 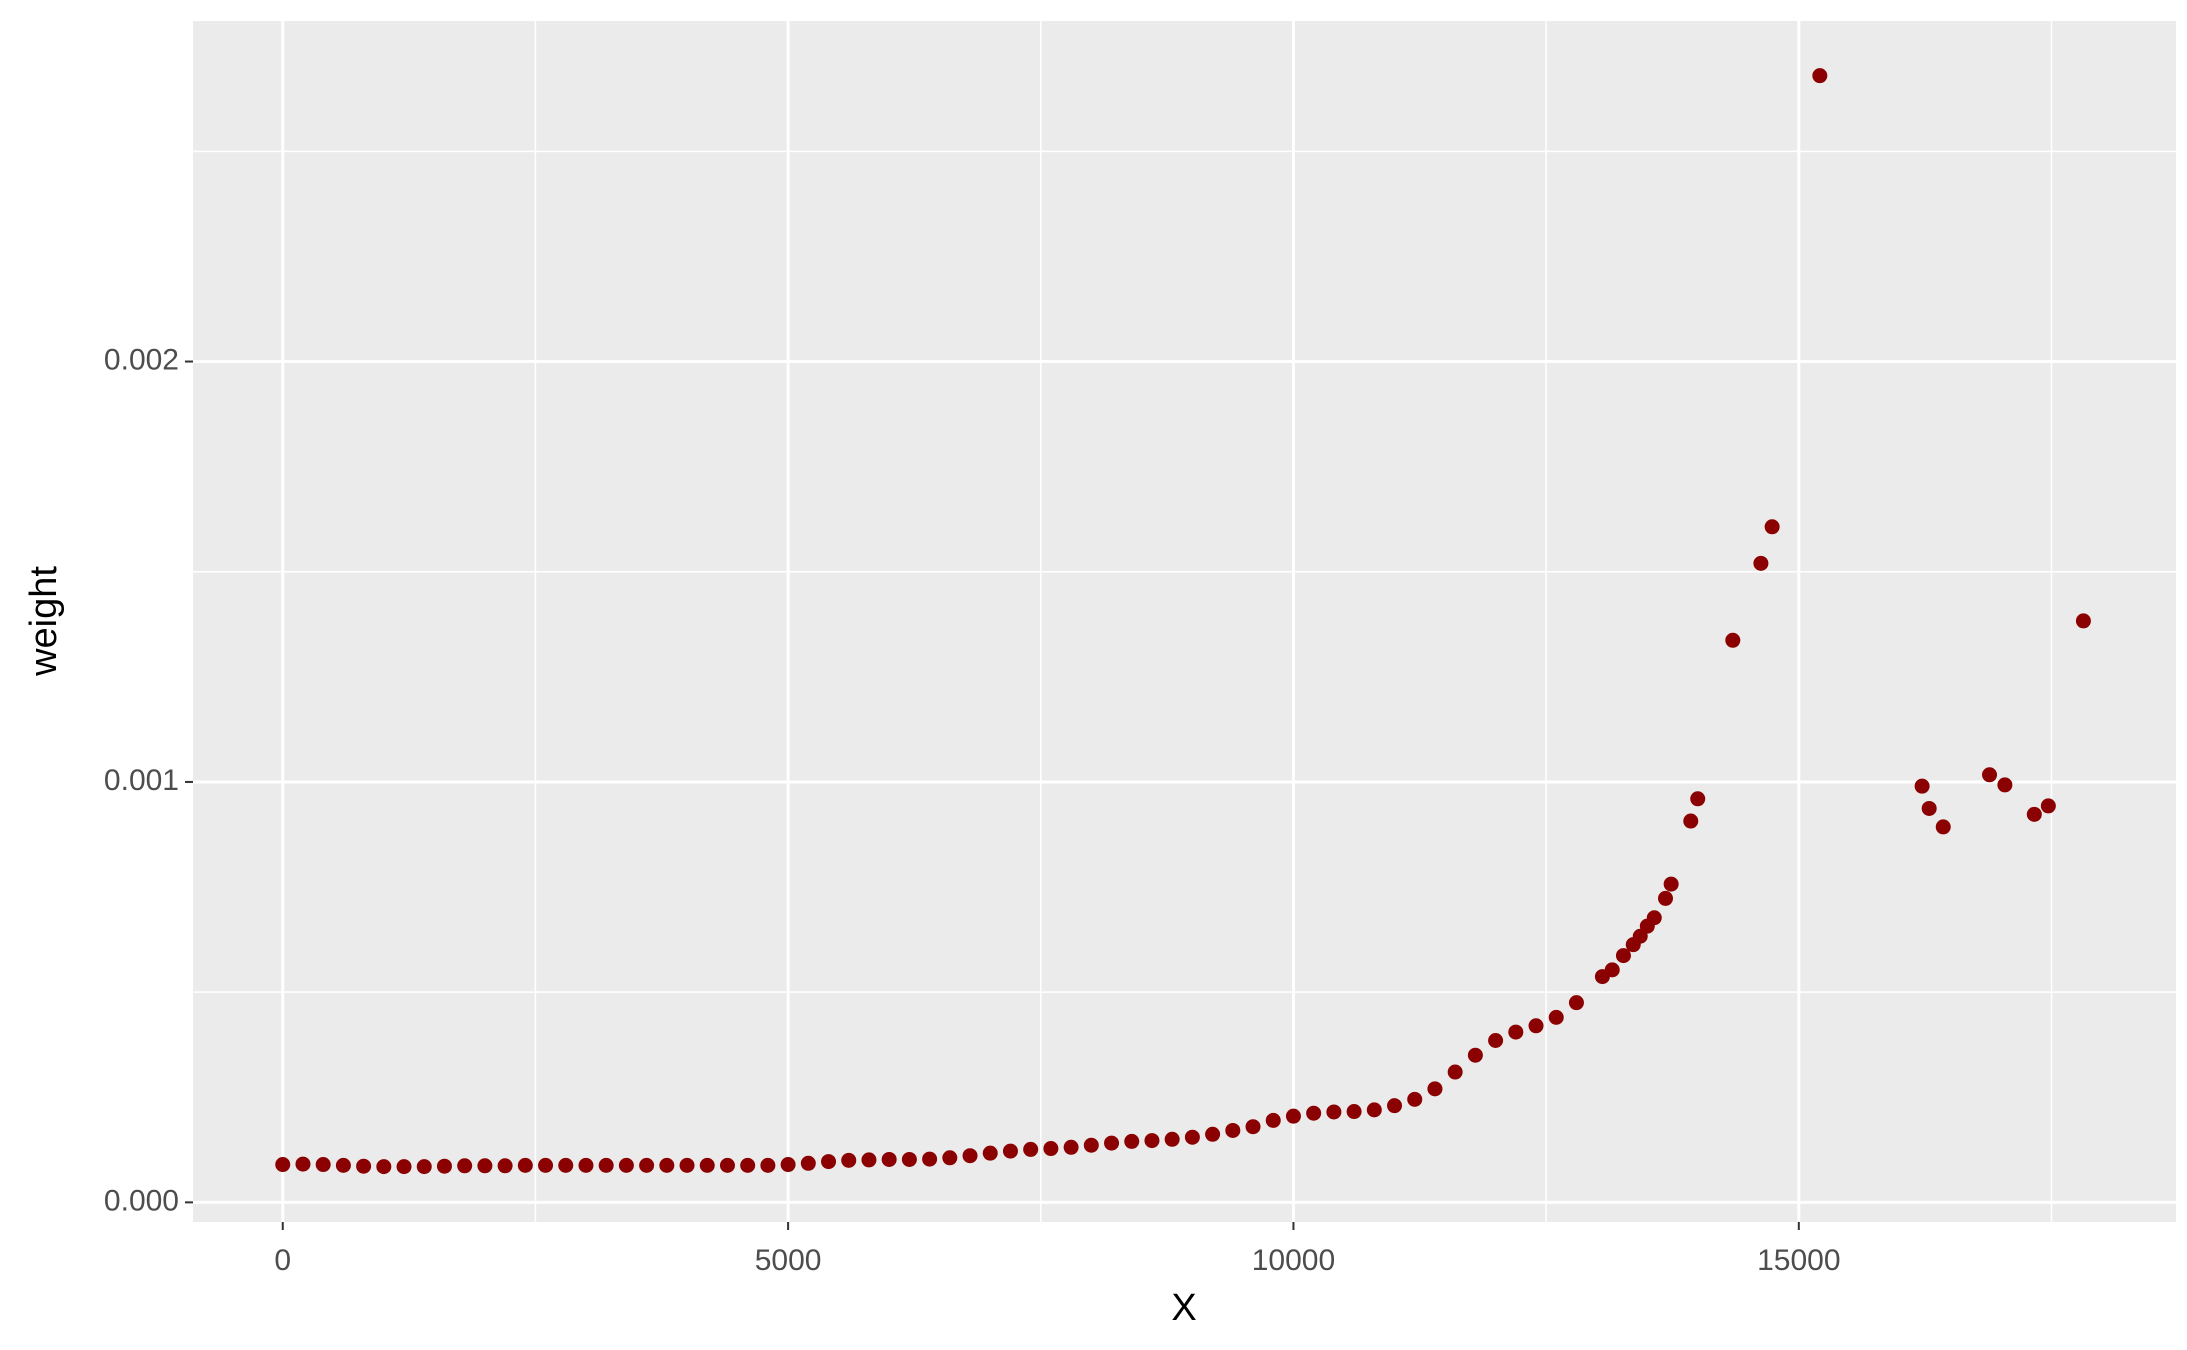 I want to click on x-tick-label: 5000, so click(x=788, y=1260).